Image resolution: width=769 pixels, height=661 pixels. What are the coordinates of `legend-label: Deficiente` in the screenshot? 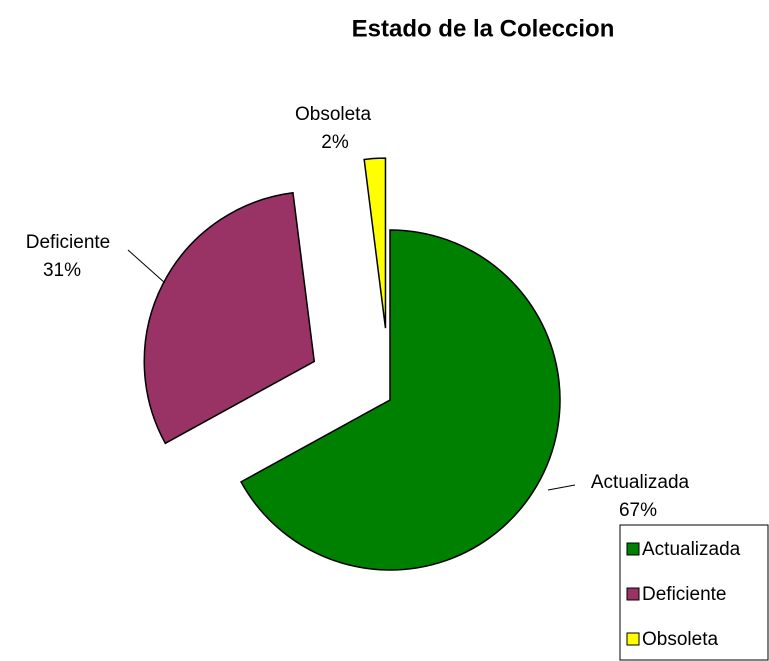 It's located at (684, 594).